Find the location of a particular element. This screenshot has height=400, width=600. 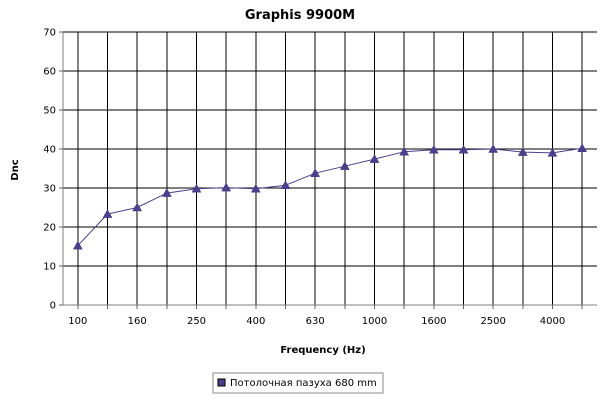

y-tick-label: 30 is located at coordinates (49, 189).